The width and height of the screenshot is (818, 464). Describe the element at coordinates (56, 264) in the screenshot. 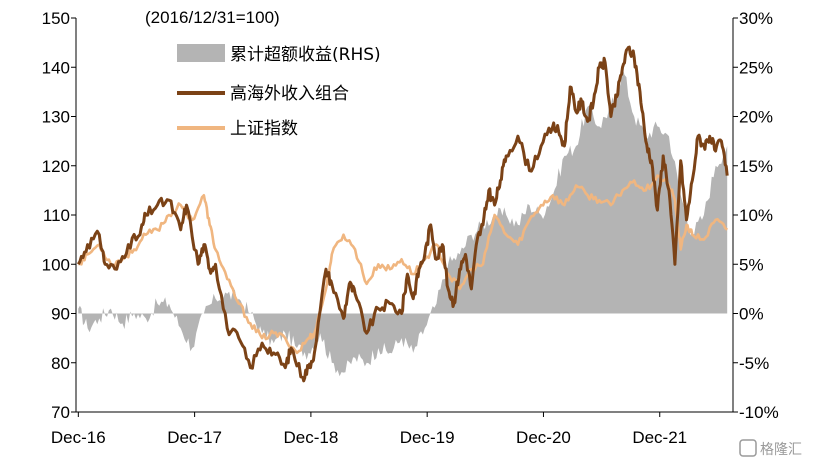

I see `y-left-tick-label: 100` at that location.